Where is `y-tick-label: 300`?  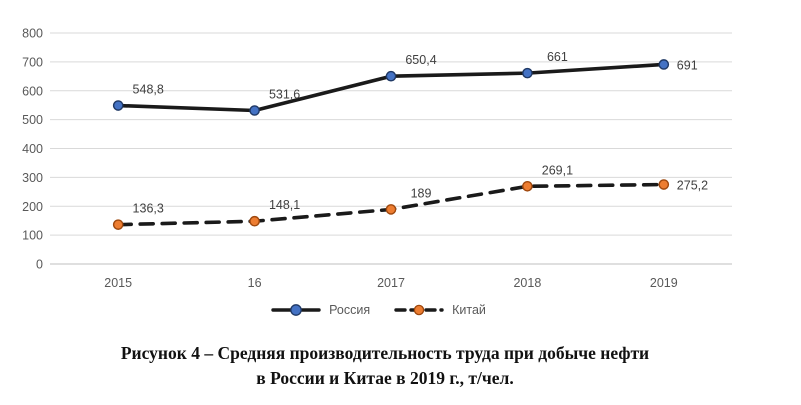 y-tick-label: 300 is located at coordinates (32, 178).